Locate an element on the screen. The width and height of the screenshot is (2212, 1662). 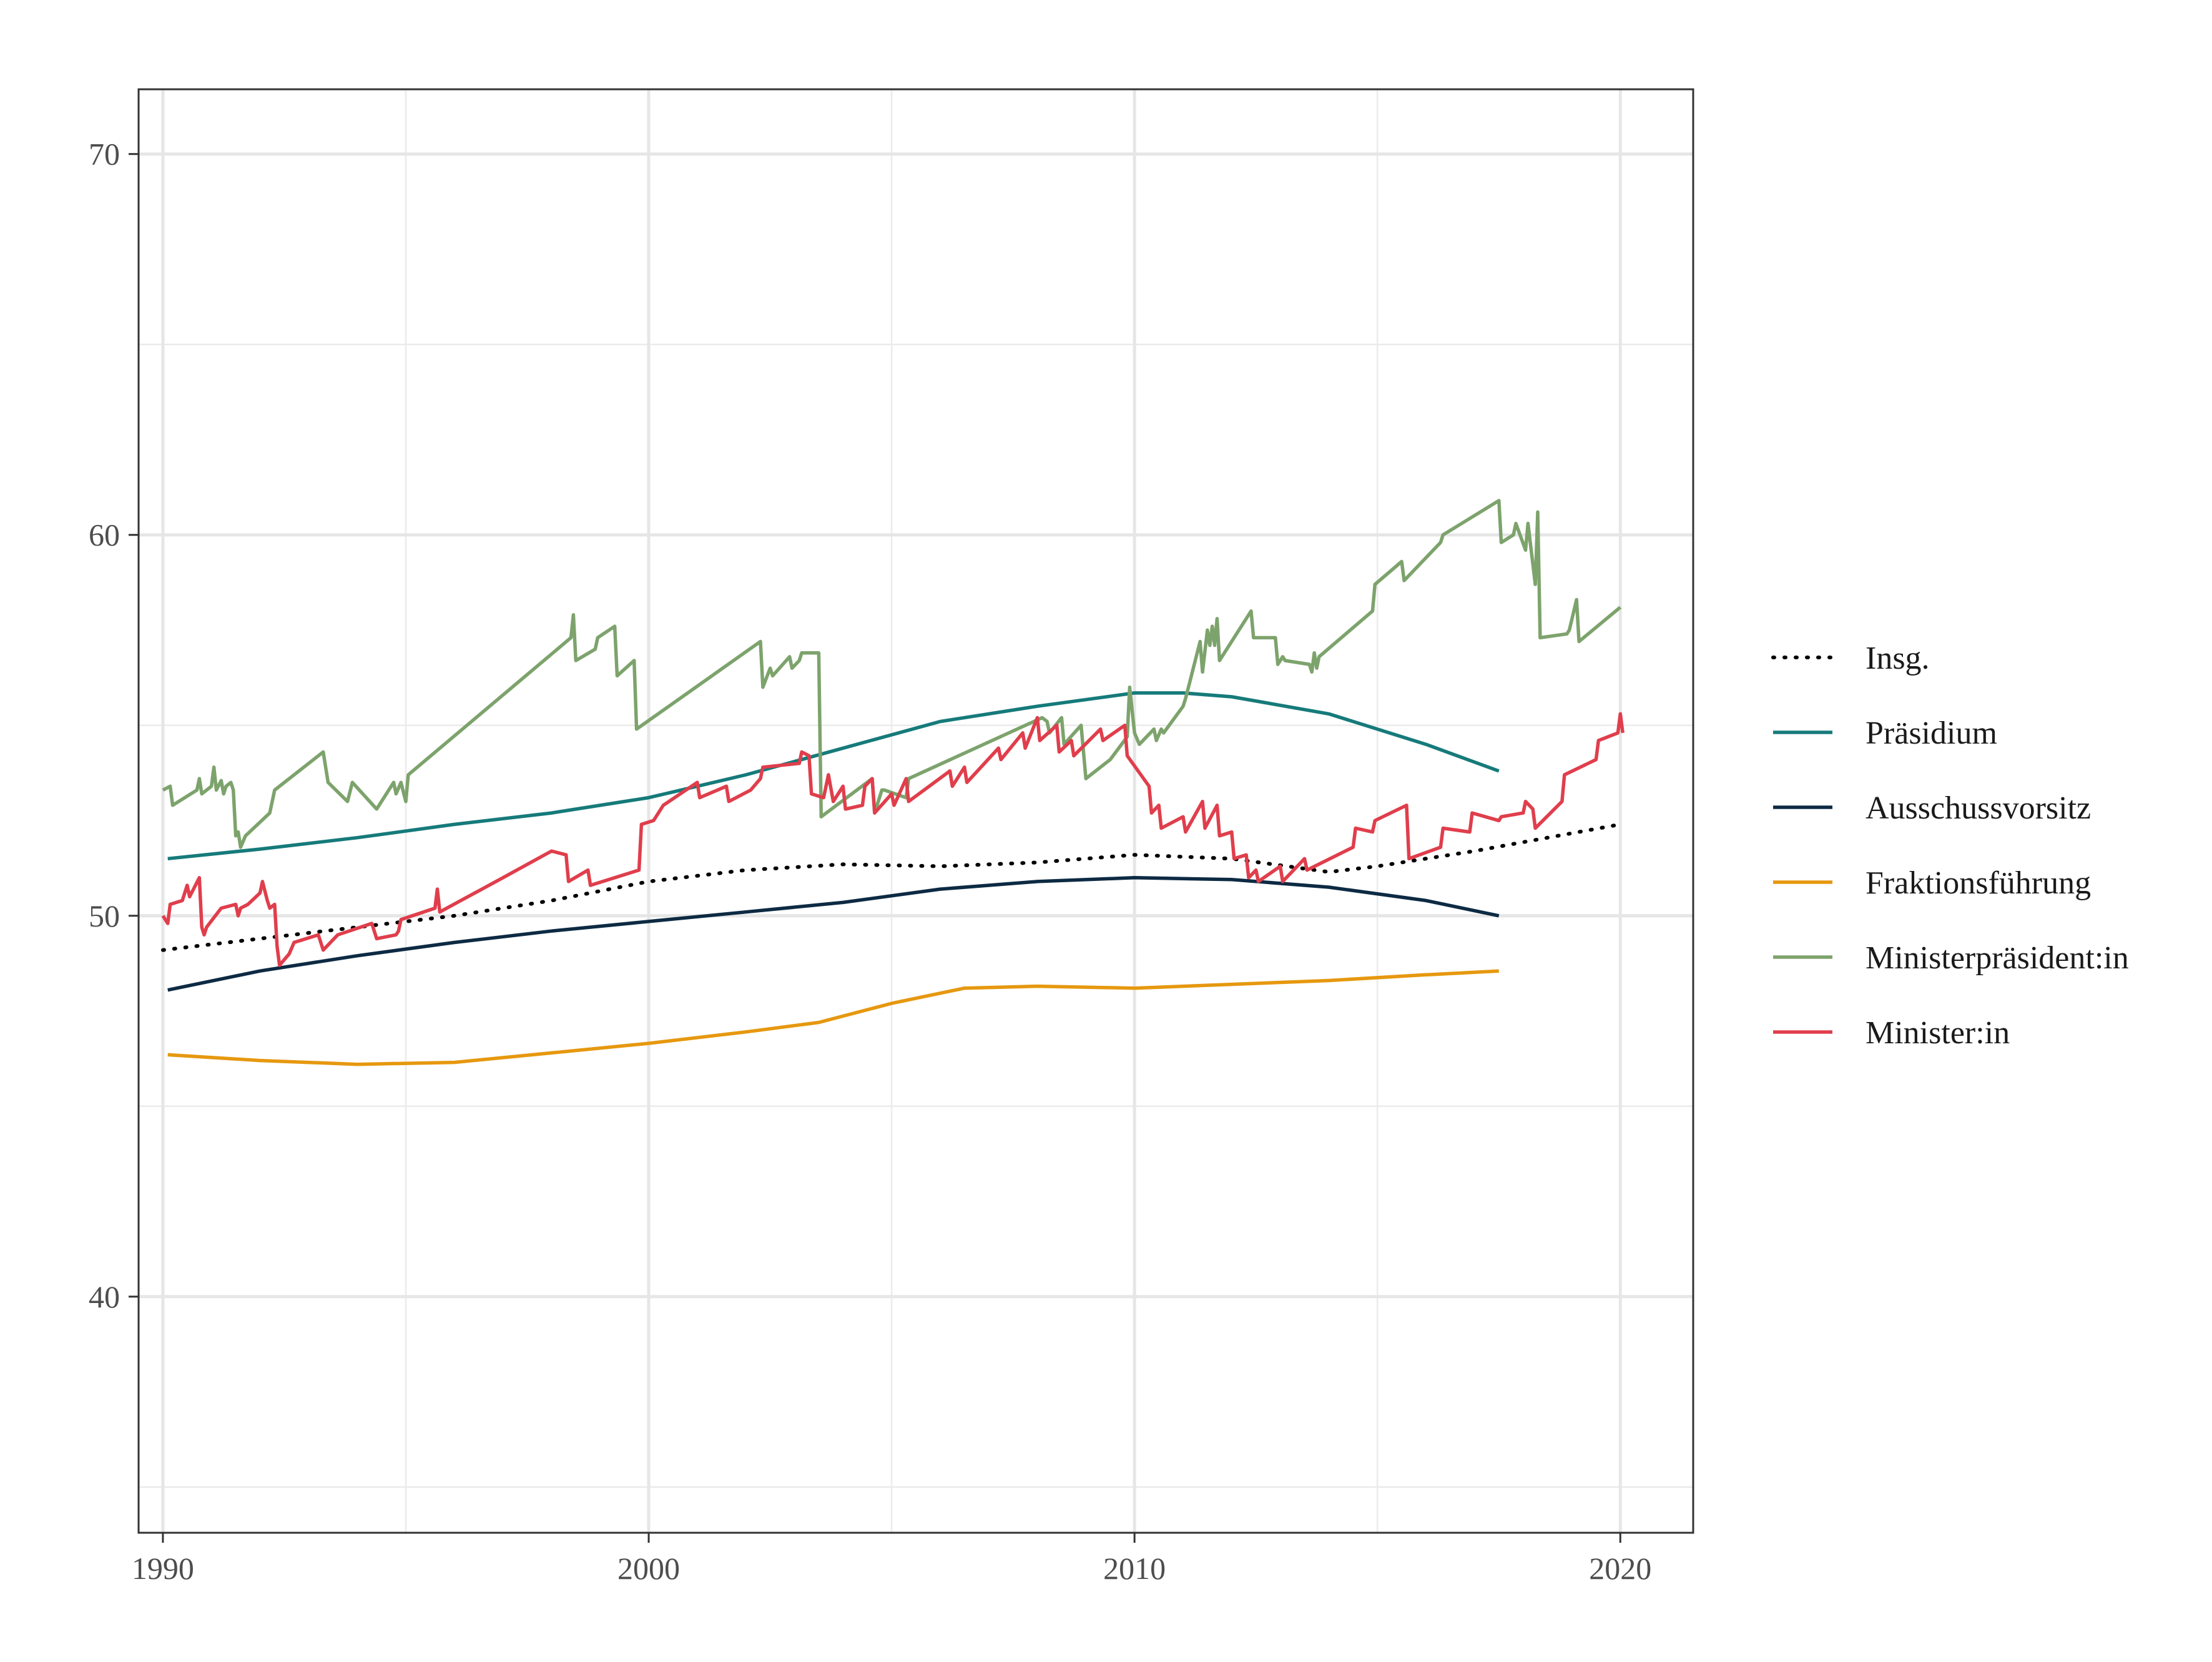
series-line-ministerpr-sident-in is located at coordinates (892, 674).